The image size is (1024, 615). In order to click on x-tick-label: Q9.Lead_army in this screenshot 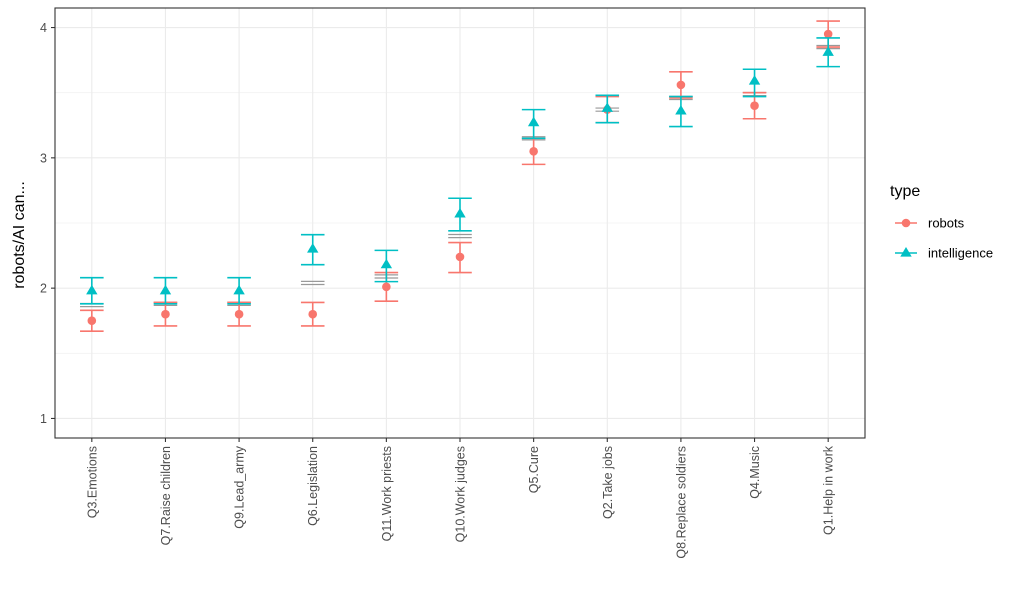, I will do `click(240, 486)`.